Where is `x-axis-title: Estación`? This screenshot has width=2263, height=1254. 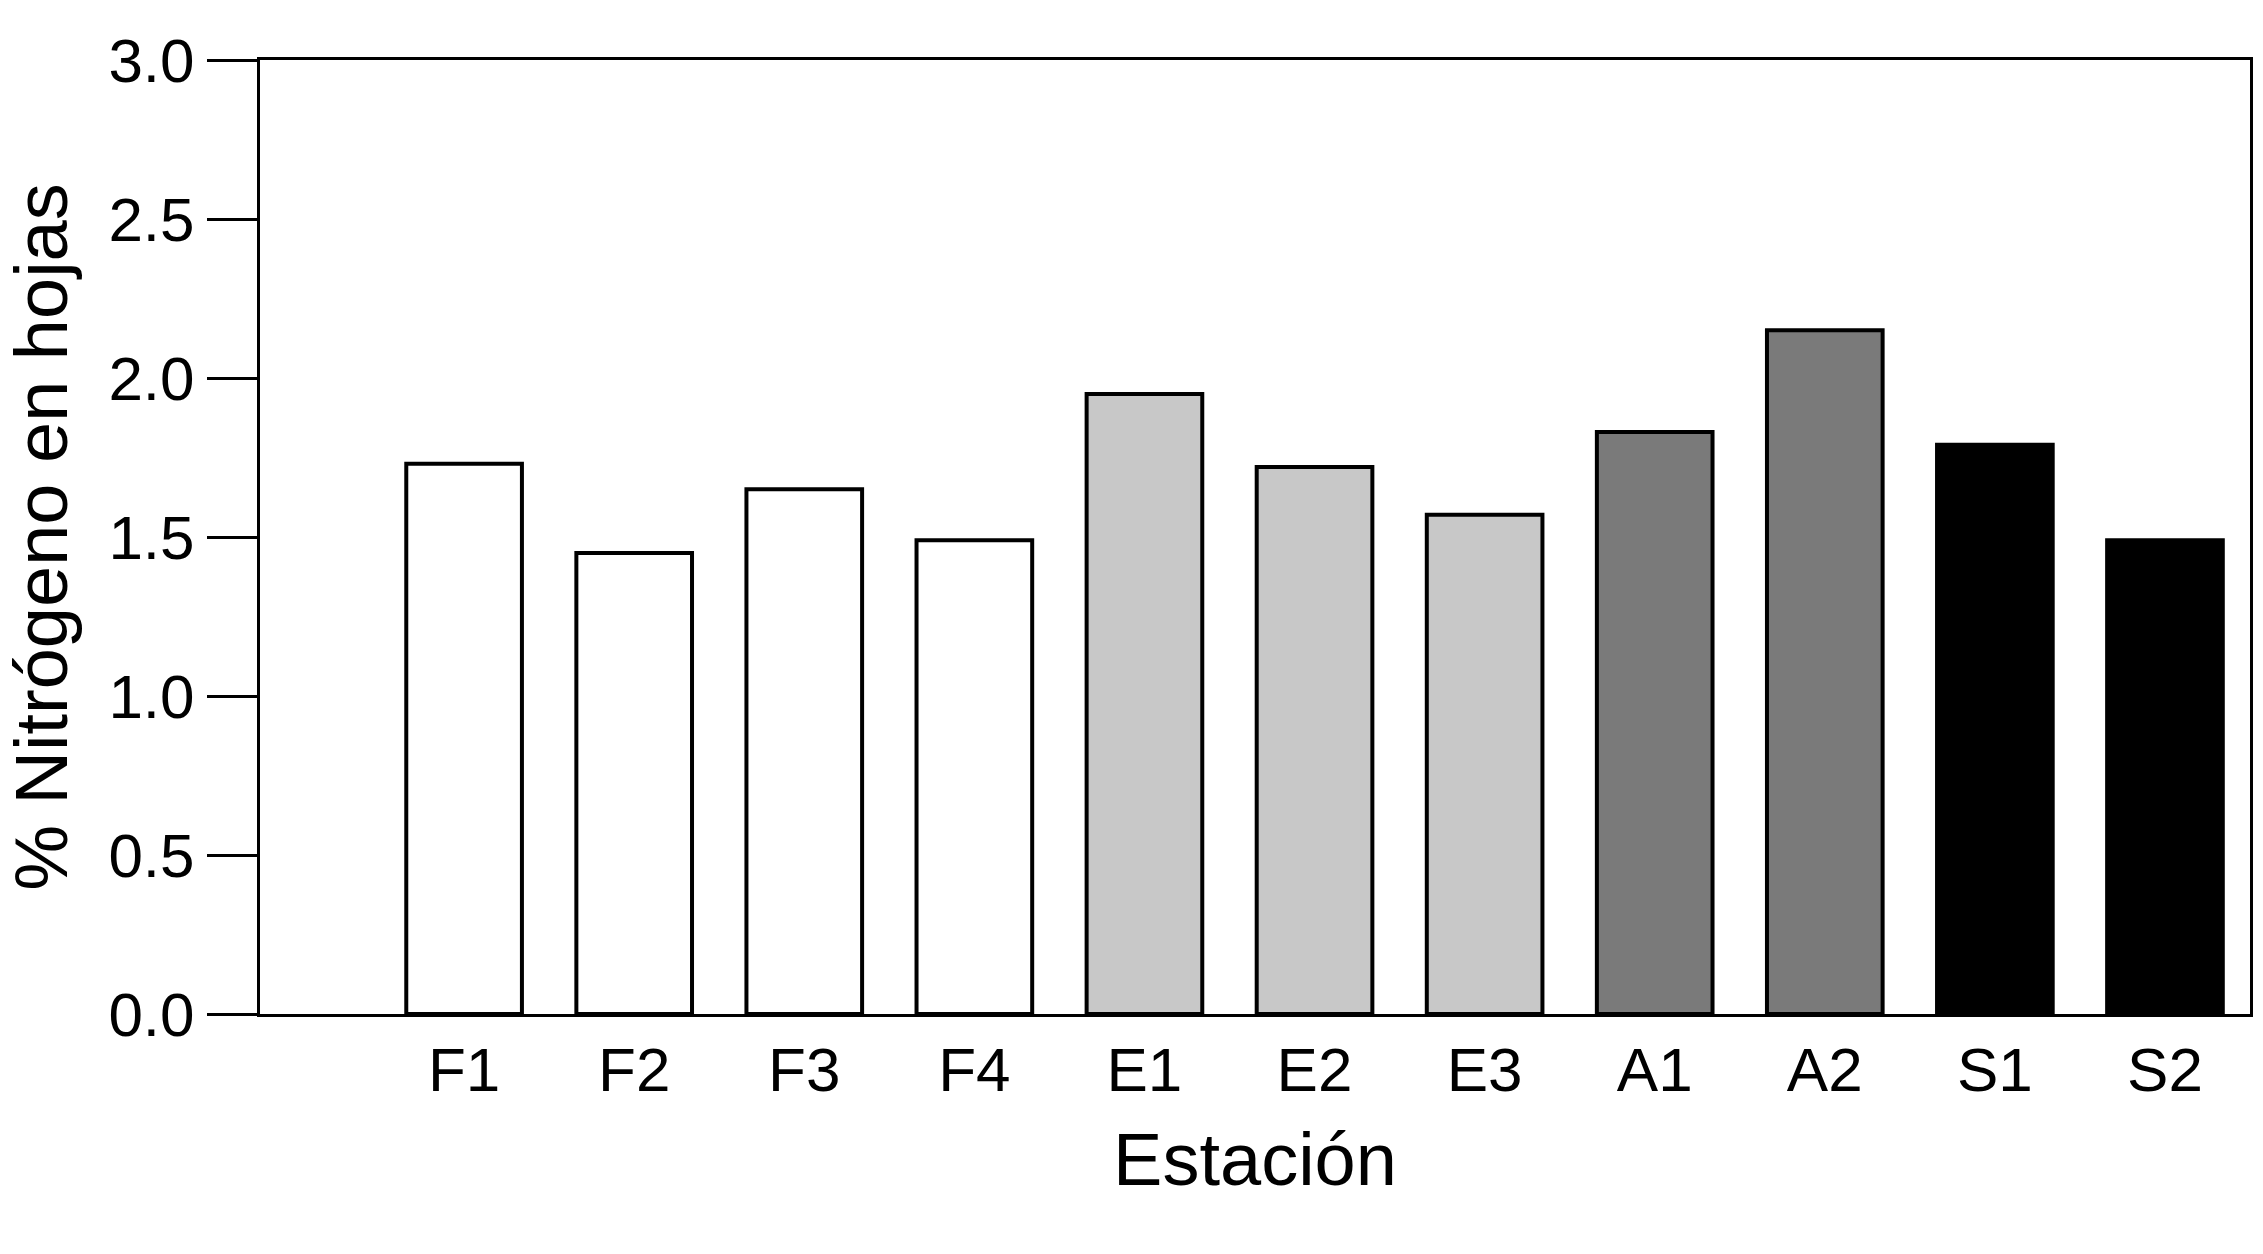
x-axis-title: Estación is located at coordinates (1255, 1159).